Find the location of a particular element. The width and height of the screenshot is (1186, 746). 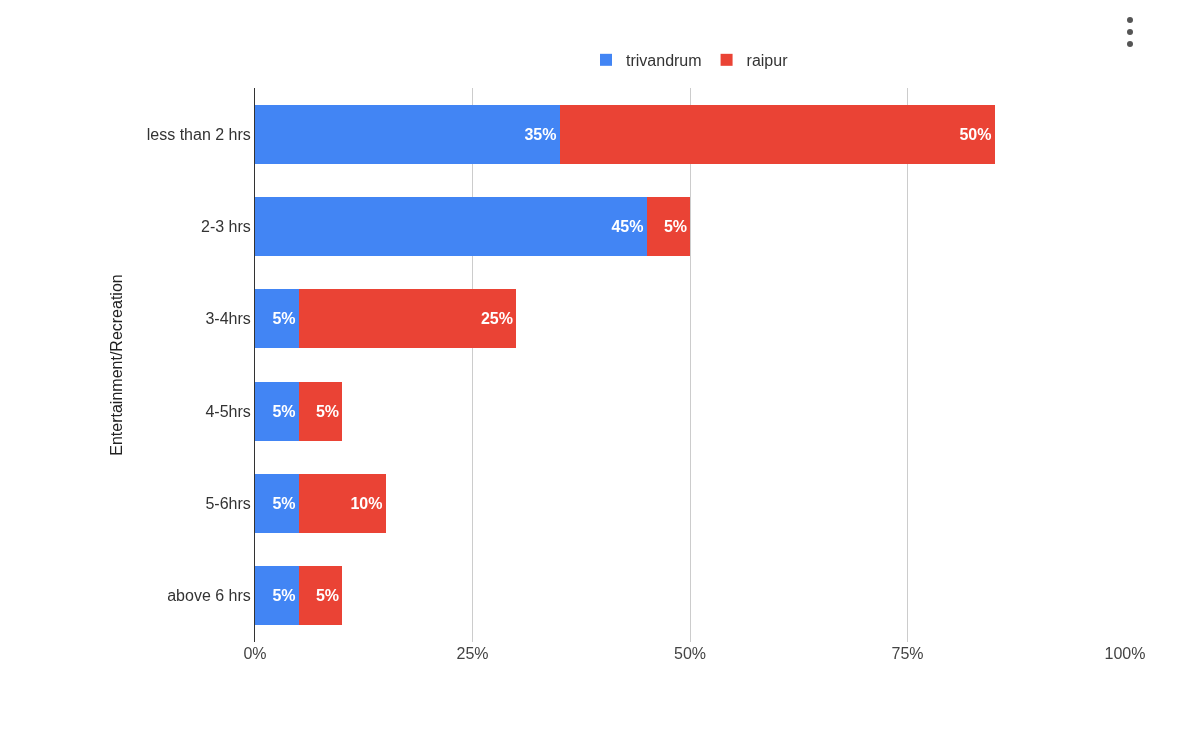

y-tick-label: 5-6hrs is located at coordinates (228, 504).